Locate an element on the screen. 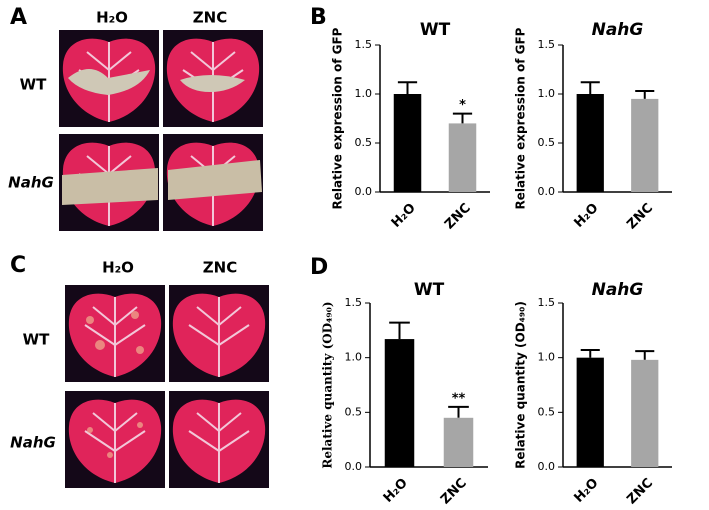  significance: * is located at coordinates (462, 105).